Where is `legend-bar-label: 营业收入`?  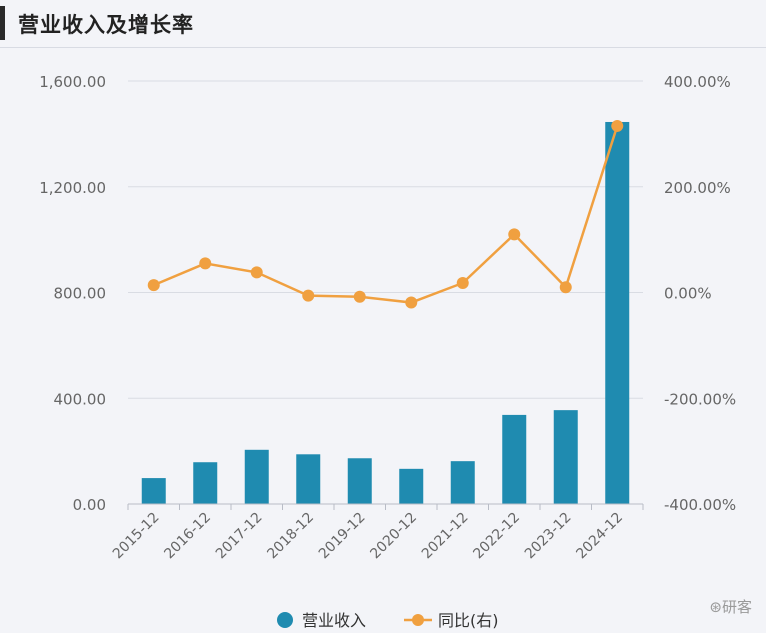 legend-bar-label: 营业收入 is located at coordinates (334, 620).